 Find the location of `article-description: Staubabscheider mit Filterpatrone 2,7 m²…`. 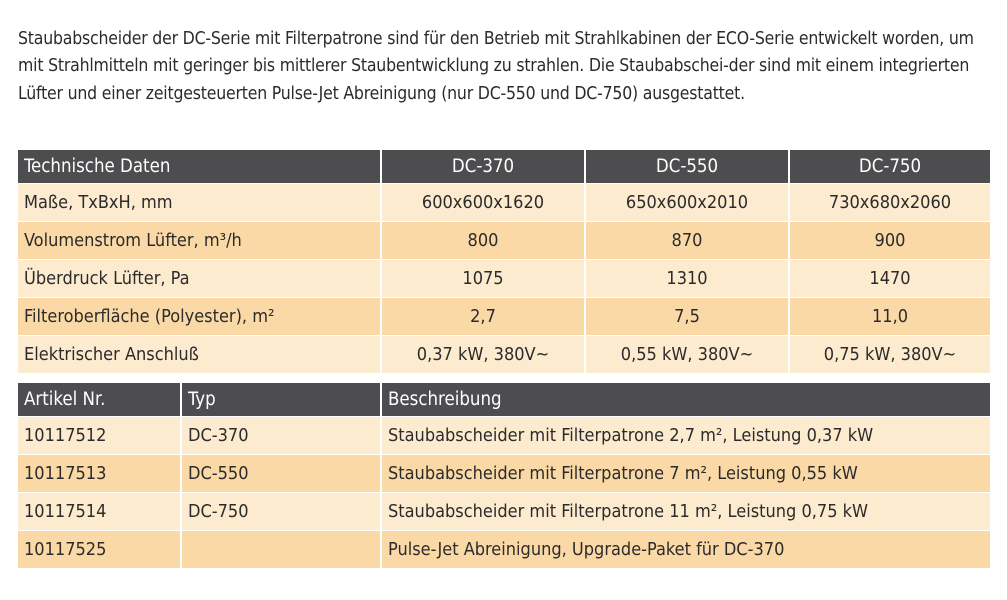

article-description: Staubabscheider mit Filterpatrone 2,7 m²… is located at coordinates (686, 436).